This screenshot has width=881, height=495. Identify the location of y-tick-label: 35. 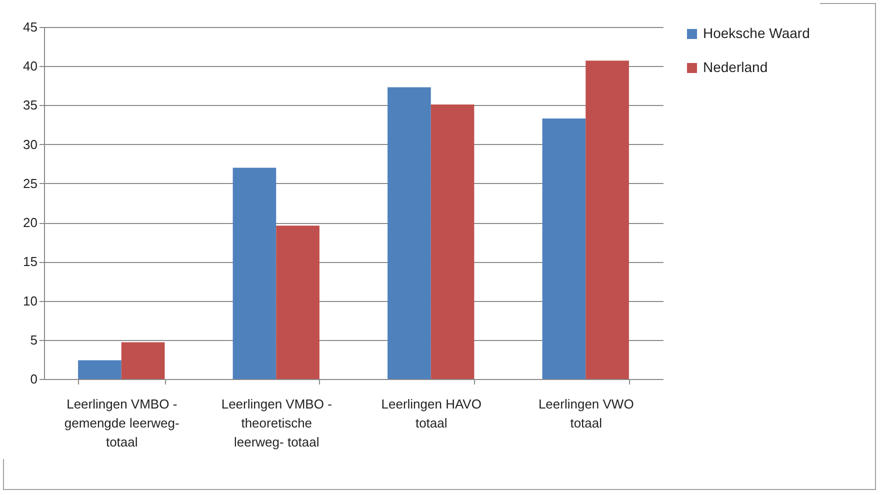
(30, 105).